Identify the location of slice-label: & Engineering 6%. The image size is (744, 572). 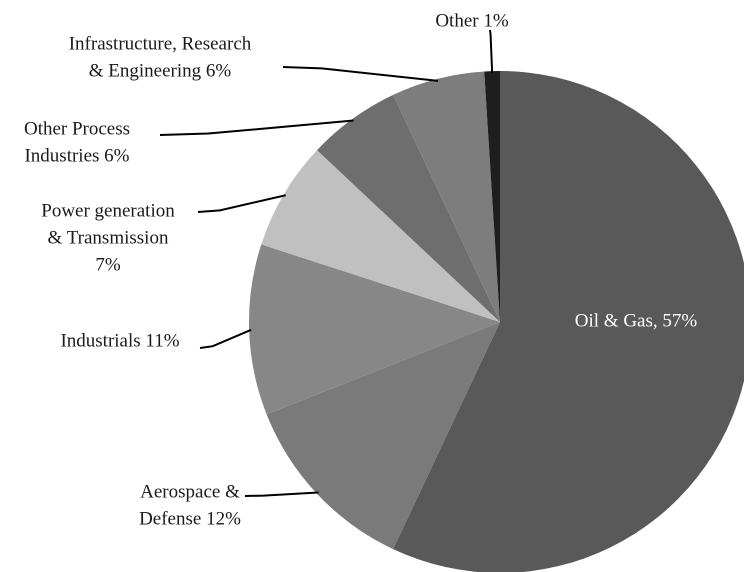
(160, 70).